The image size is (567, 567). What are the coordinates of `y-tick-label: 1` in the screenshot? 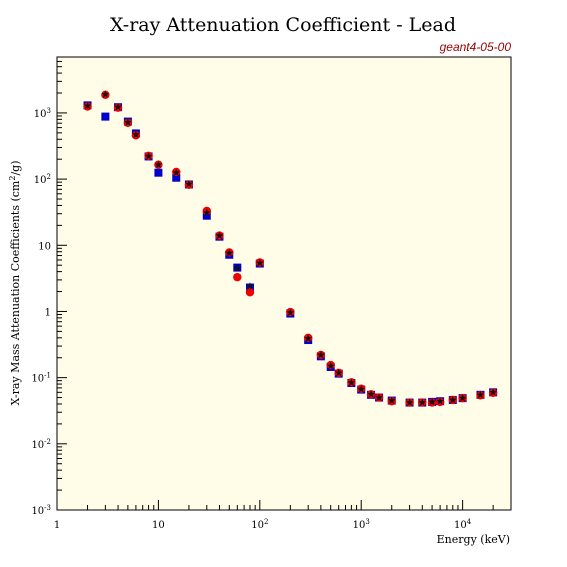 It's located at (48, 312).